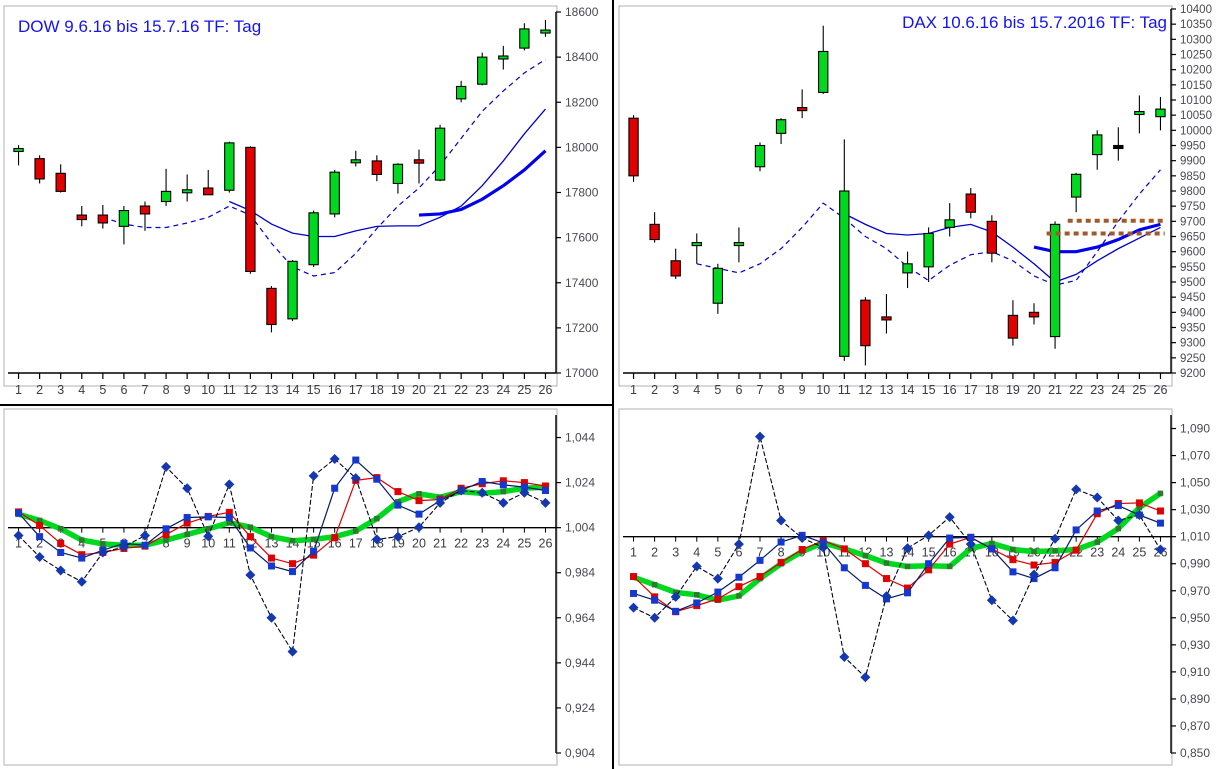 The height and width of the screenshot is (769, 1230). I want to click on y-tick-label: 17200, so click(582, 328).